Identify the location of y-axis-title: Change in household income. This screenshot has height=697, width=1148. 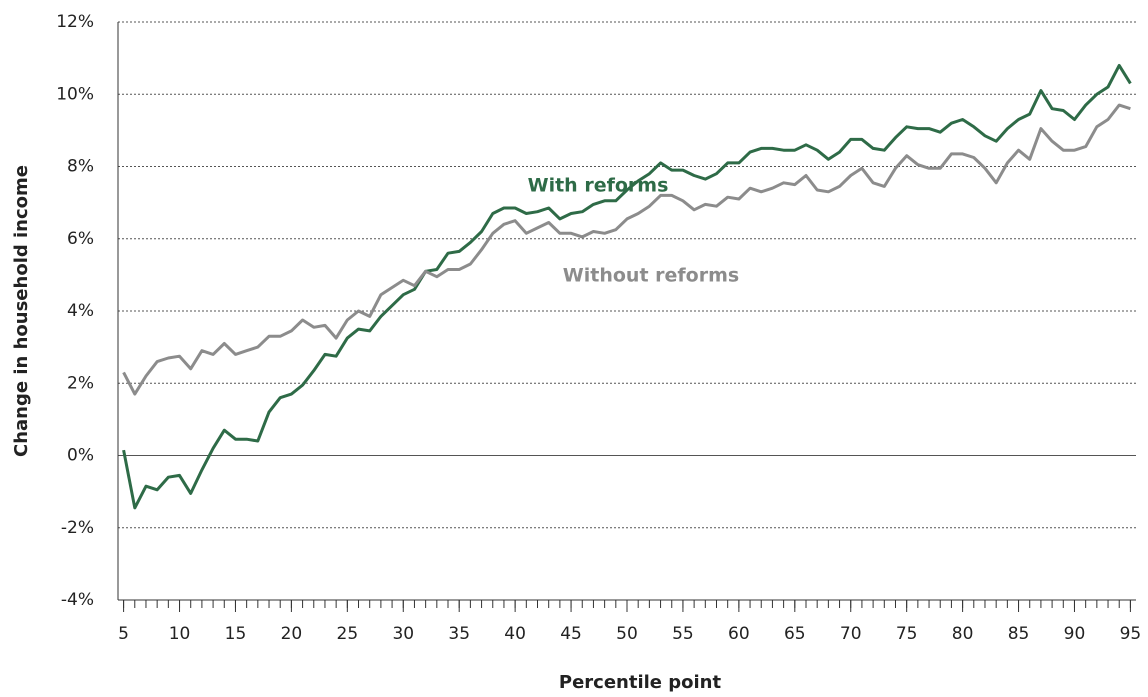
(21, 311).